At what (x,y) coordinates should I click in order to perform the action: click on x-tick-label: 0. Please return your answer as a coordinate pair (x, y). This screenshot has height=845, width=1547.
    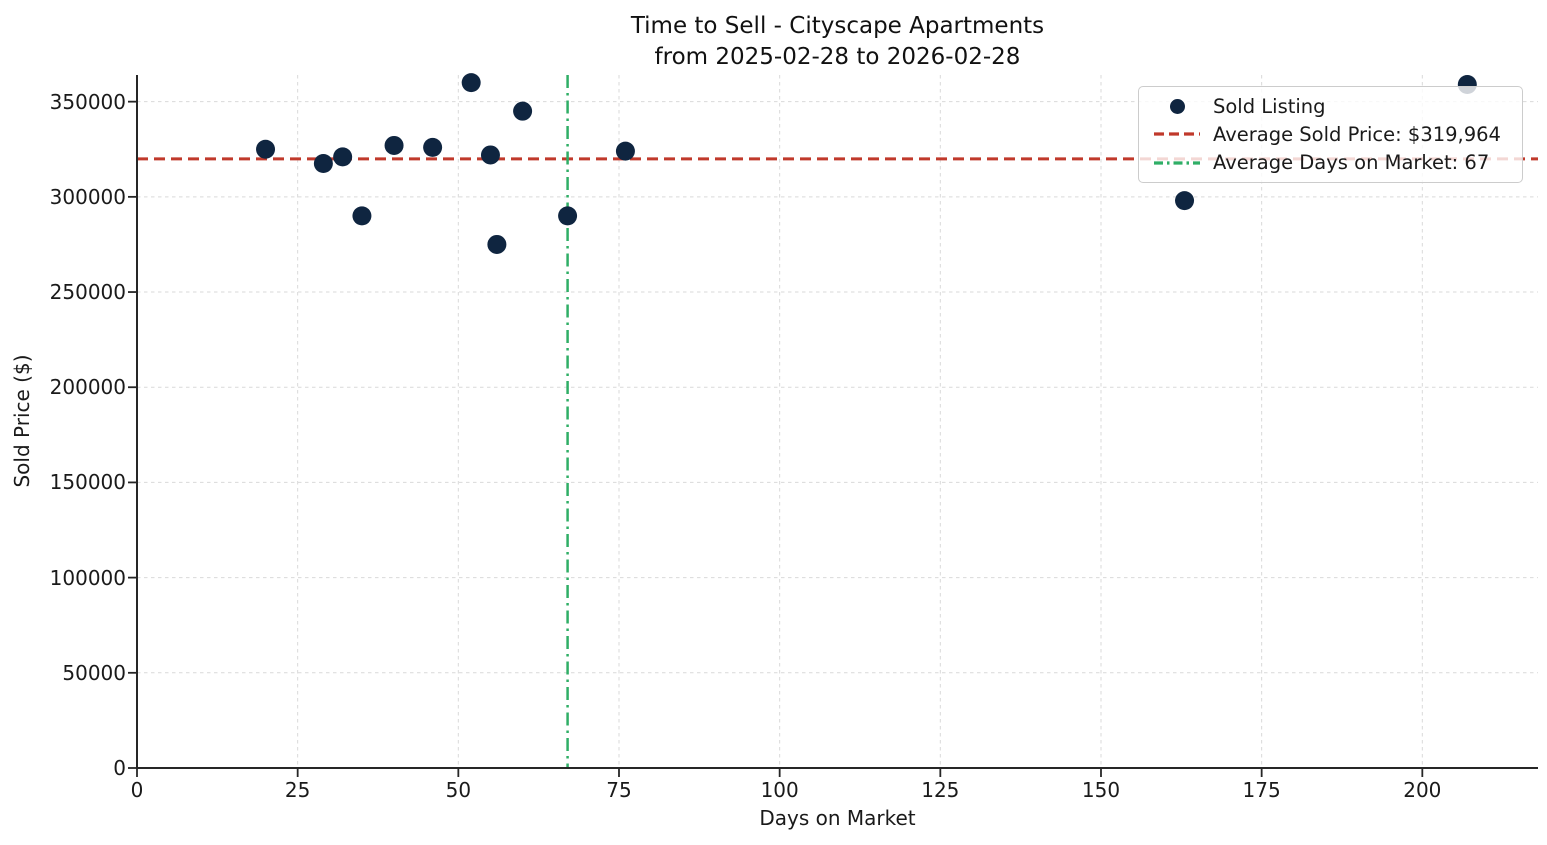
    Looking at the image, I should click on (137, 790).